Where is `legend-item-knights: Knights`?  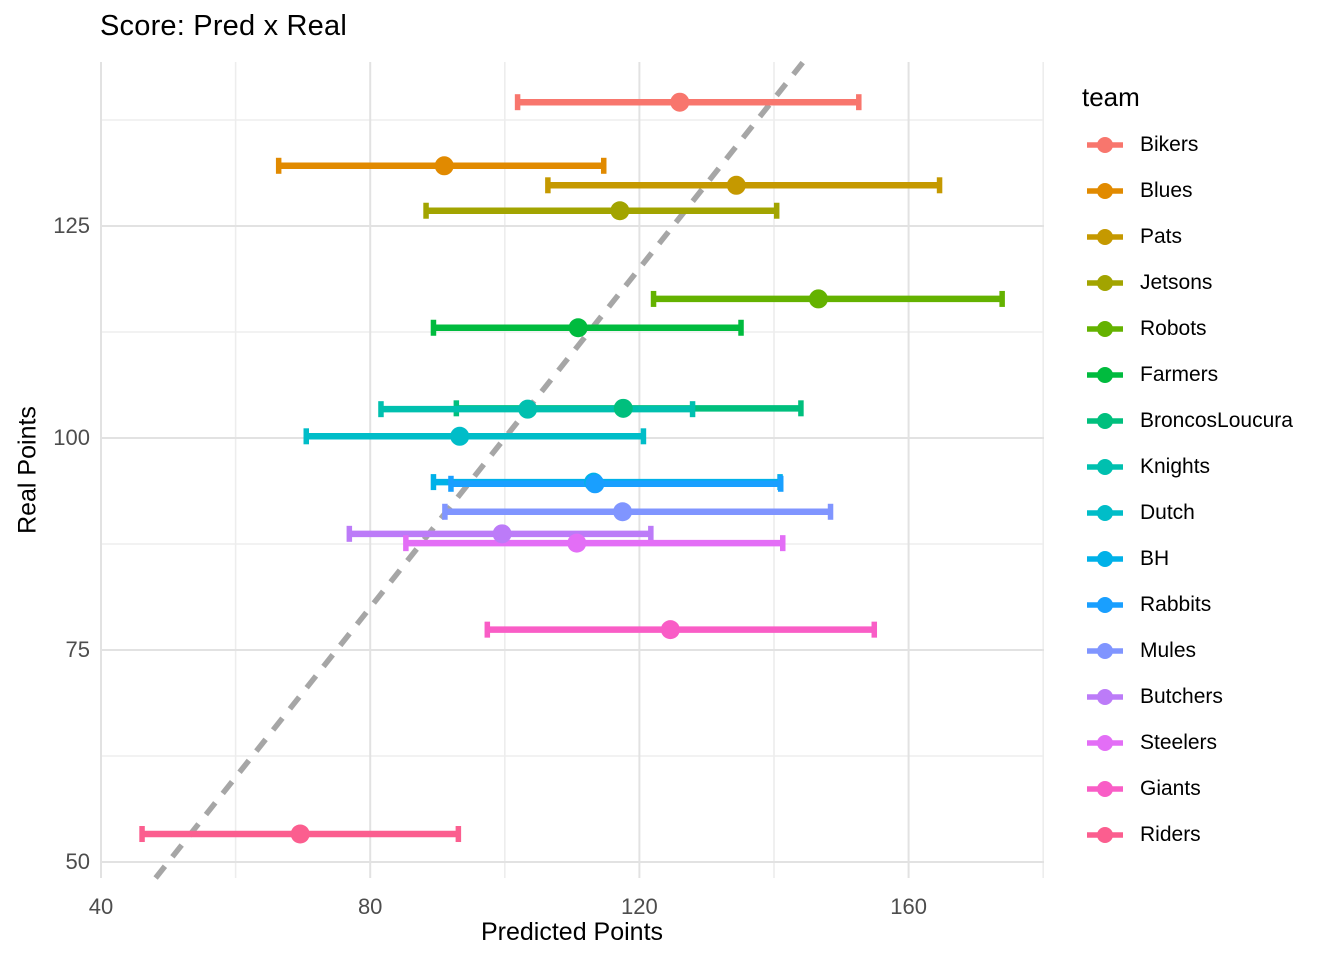 legend-item-knights: Knights is located at coordinates (1148, 467).